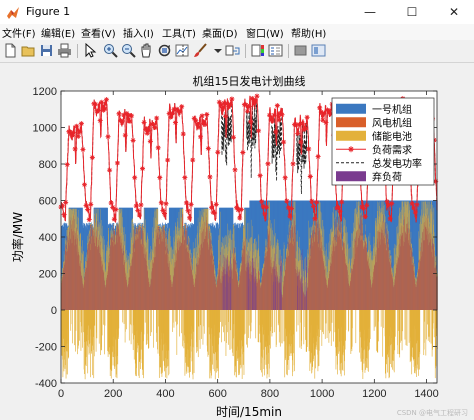  What do you see at coordinates (309, 34) in the screenshot?
I see `menu-help: 帮助(H)` at bounding box center [309, 34].